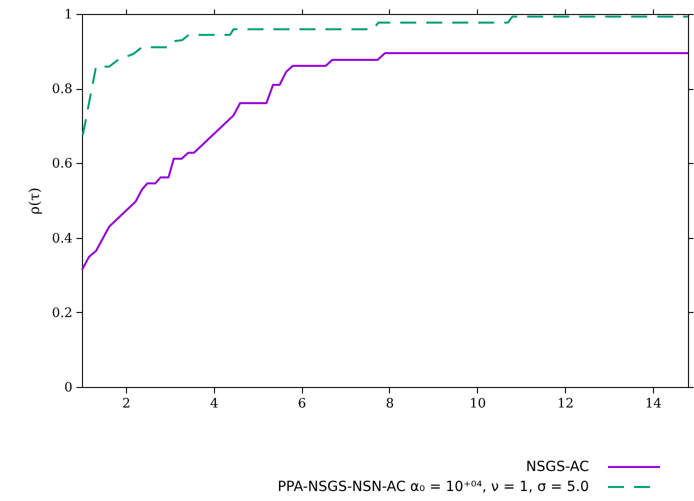 This screenshot has width=694, height=501. Describe the element at coordinates (565, 404) in the screenshot. I see `x-tick-label: 12` at that location.